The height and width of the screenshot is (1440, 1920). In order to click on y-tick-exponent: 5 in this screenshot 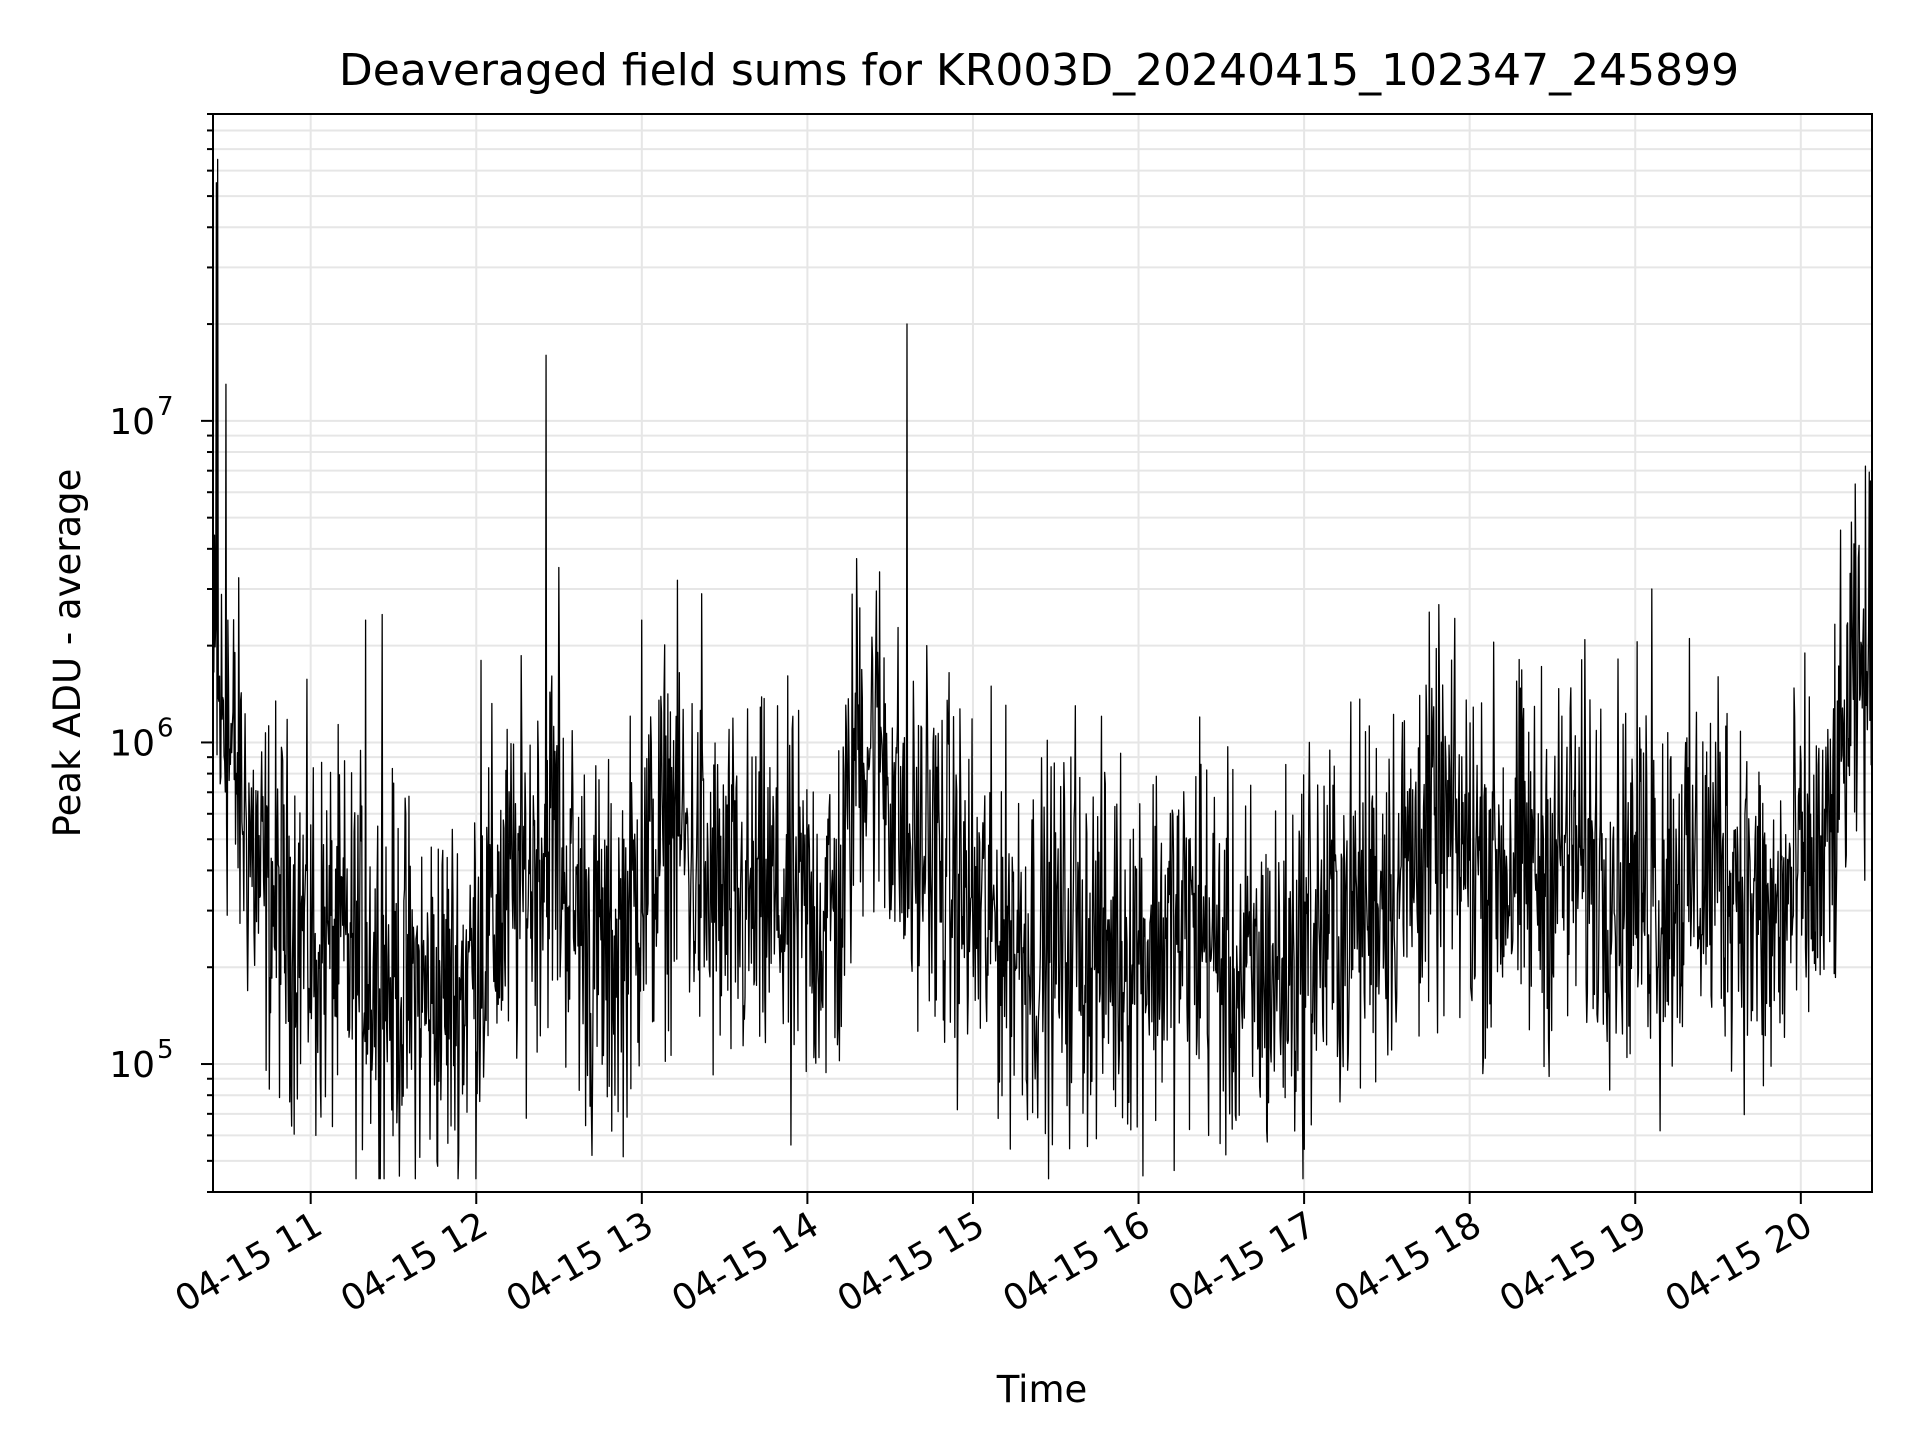, I will do `click(165, 1050)`.